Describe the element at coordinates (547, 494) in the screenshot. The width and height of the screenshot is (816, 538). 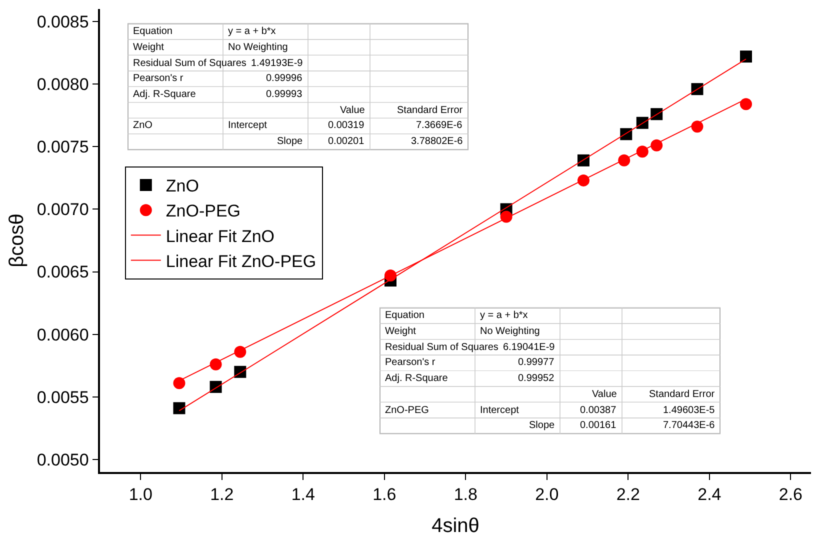
I see `x-tick-label: 2.0` at that location.